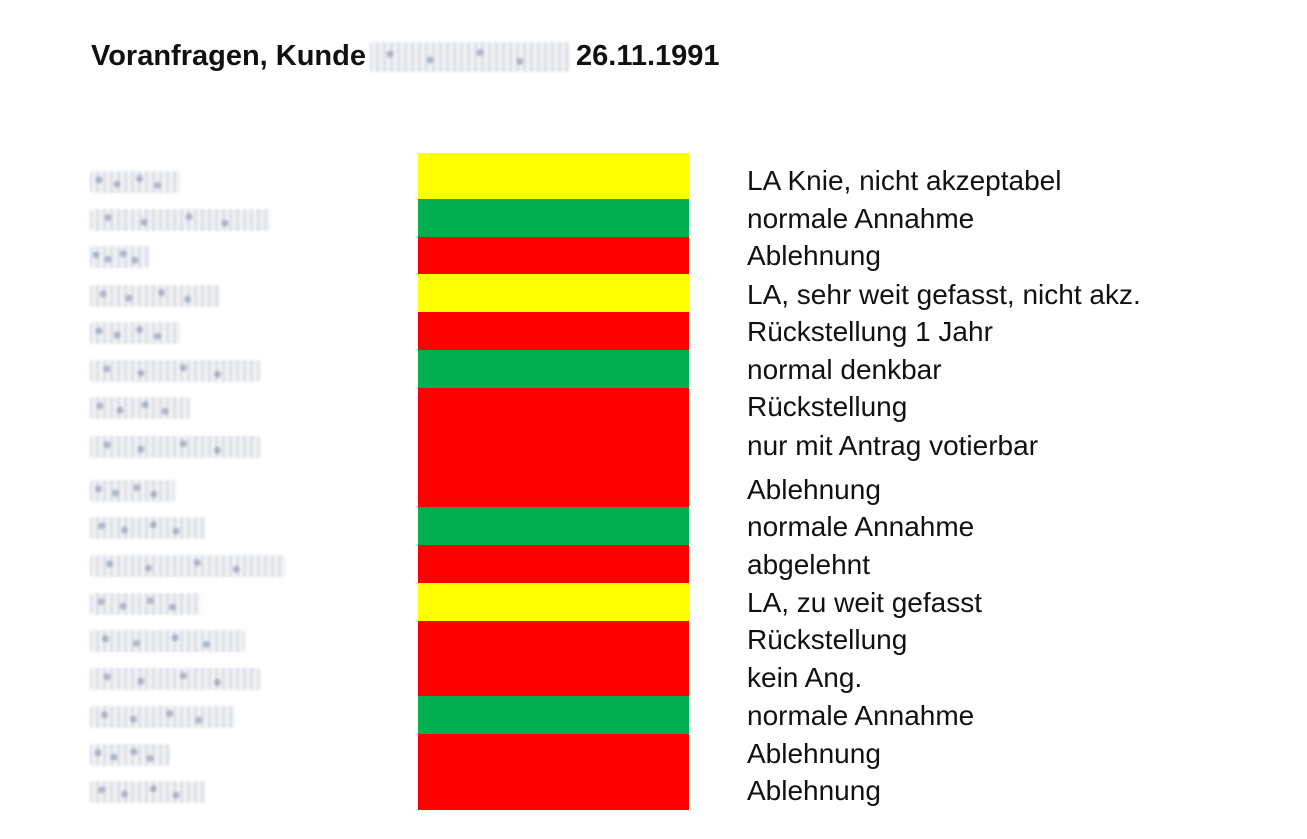 Image resolution: width=1307 pixels, height=839 pixels. Describe the element at coordinates (944, 294) in the screenshot. I see `decision-label: LA, sehr weit gefasst, nicht akz.` at that location.